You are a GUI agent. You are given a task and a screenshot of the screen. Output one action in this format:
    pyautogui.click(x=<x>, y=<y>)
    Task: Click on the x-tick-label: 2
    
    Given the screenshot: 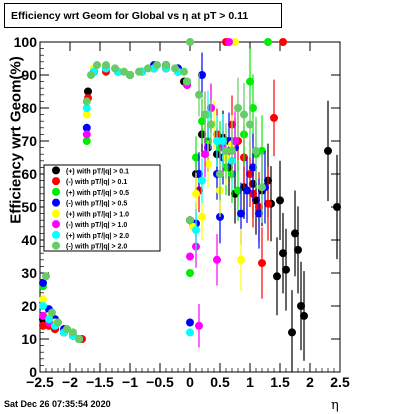 What is the action you would take?
    pyautogui.click(x=310, y=382)
    